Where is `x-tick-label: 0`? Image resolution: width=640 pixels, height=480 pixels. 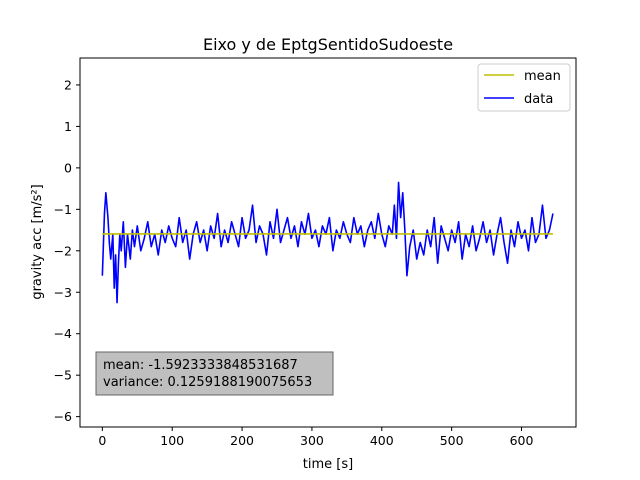 x-tick-label: 0 is located at coordinates (102, 440).